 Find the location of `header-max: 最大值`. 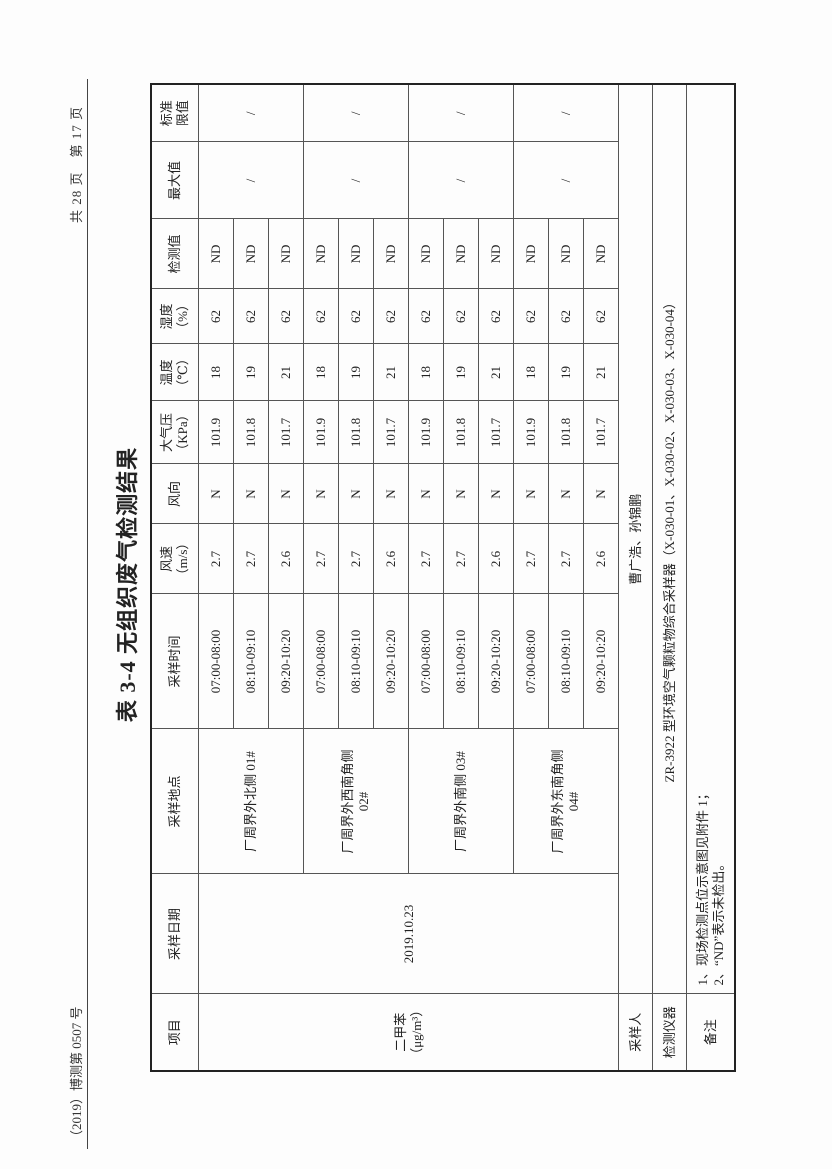

header-max: 最大值 is located at coordinates (175, 180).